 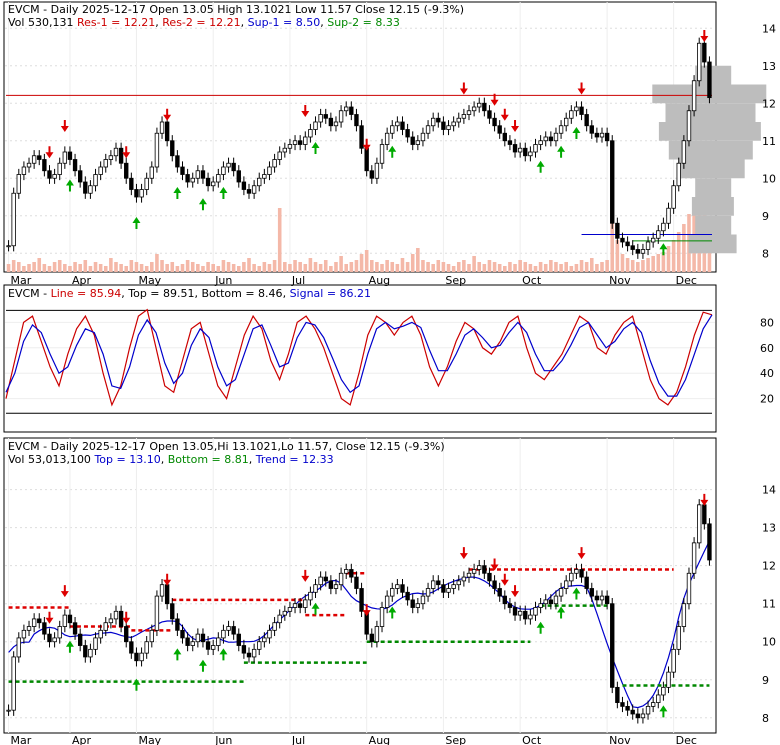 I want to click on legend-res-2: Res-2 = 12.21, so click(x=201, y=22).